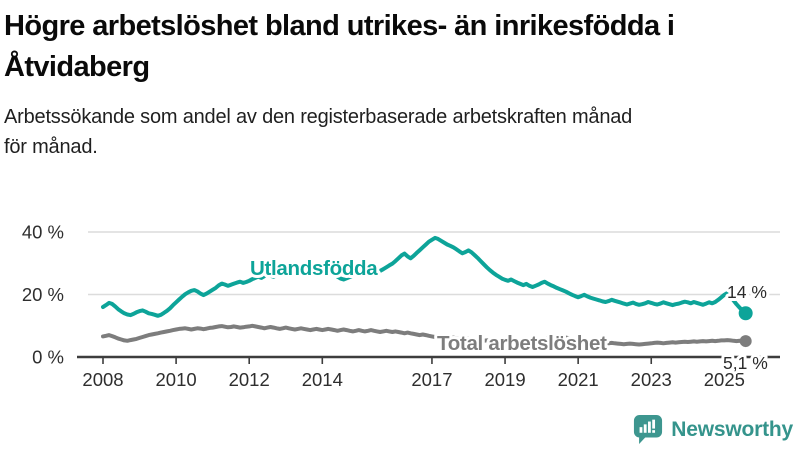  What do you see at coordinates (102, 379) in the screenshot?
I see `x-tick-label-2008: 2008` at bounding box center [102, 379].